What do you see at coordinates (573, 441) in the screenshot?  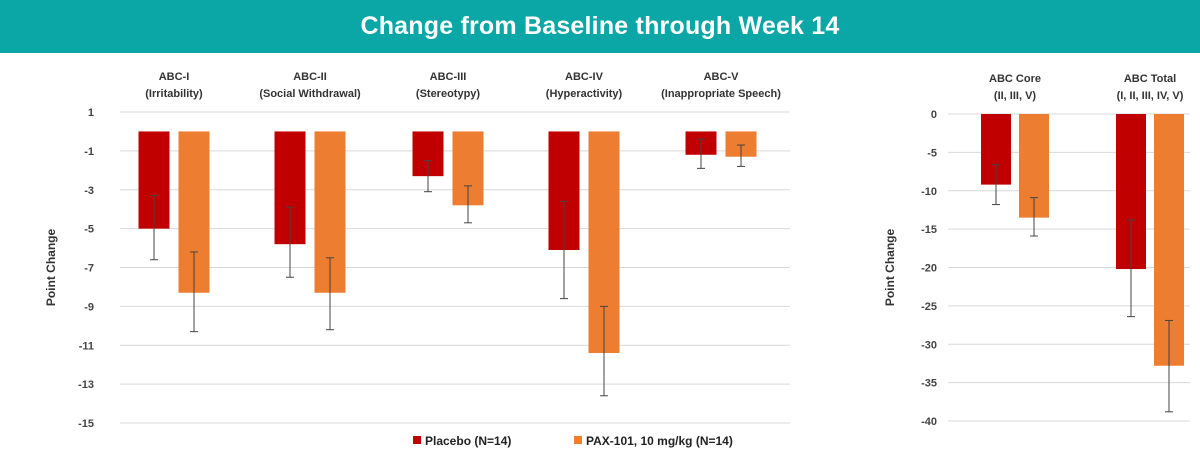 I see `legend: Placebo (N=14) PAX-101, 10 mg/kg (N=14)` at bounding box center [573, 441].